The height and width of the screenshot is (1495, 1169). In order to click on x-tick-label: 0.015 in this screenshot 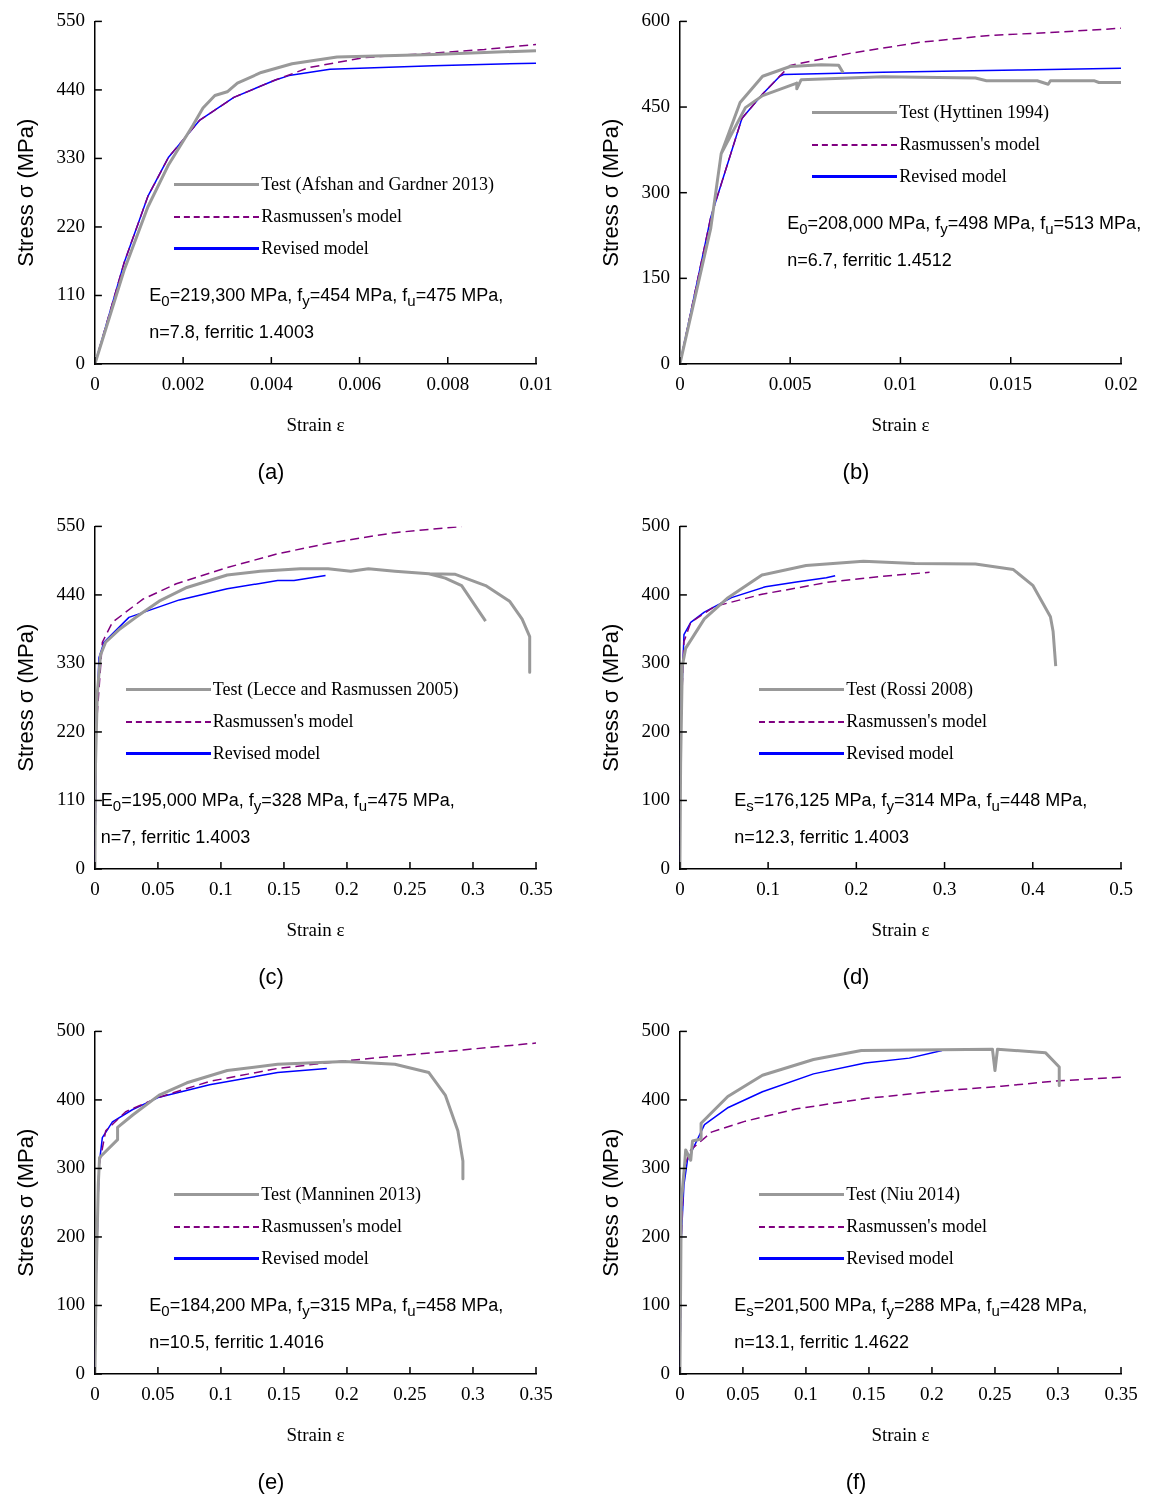, I will do `click(1011, 384)`.